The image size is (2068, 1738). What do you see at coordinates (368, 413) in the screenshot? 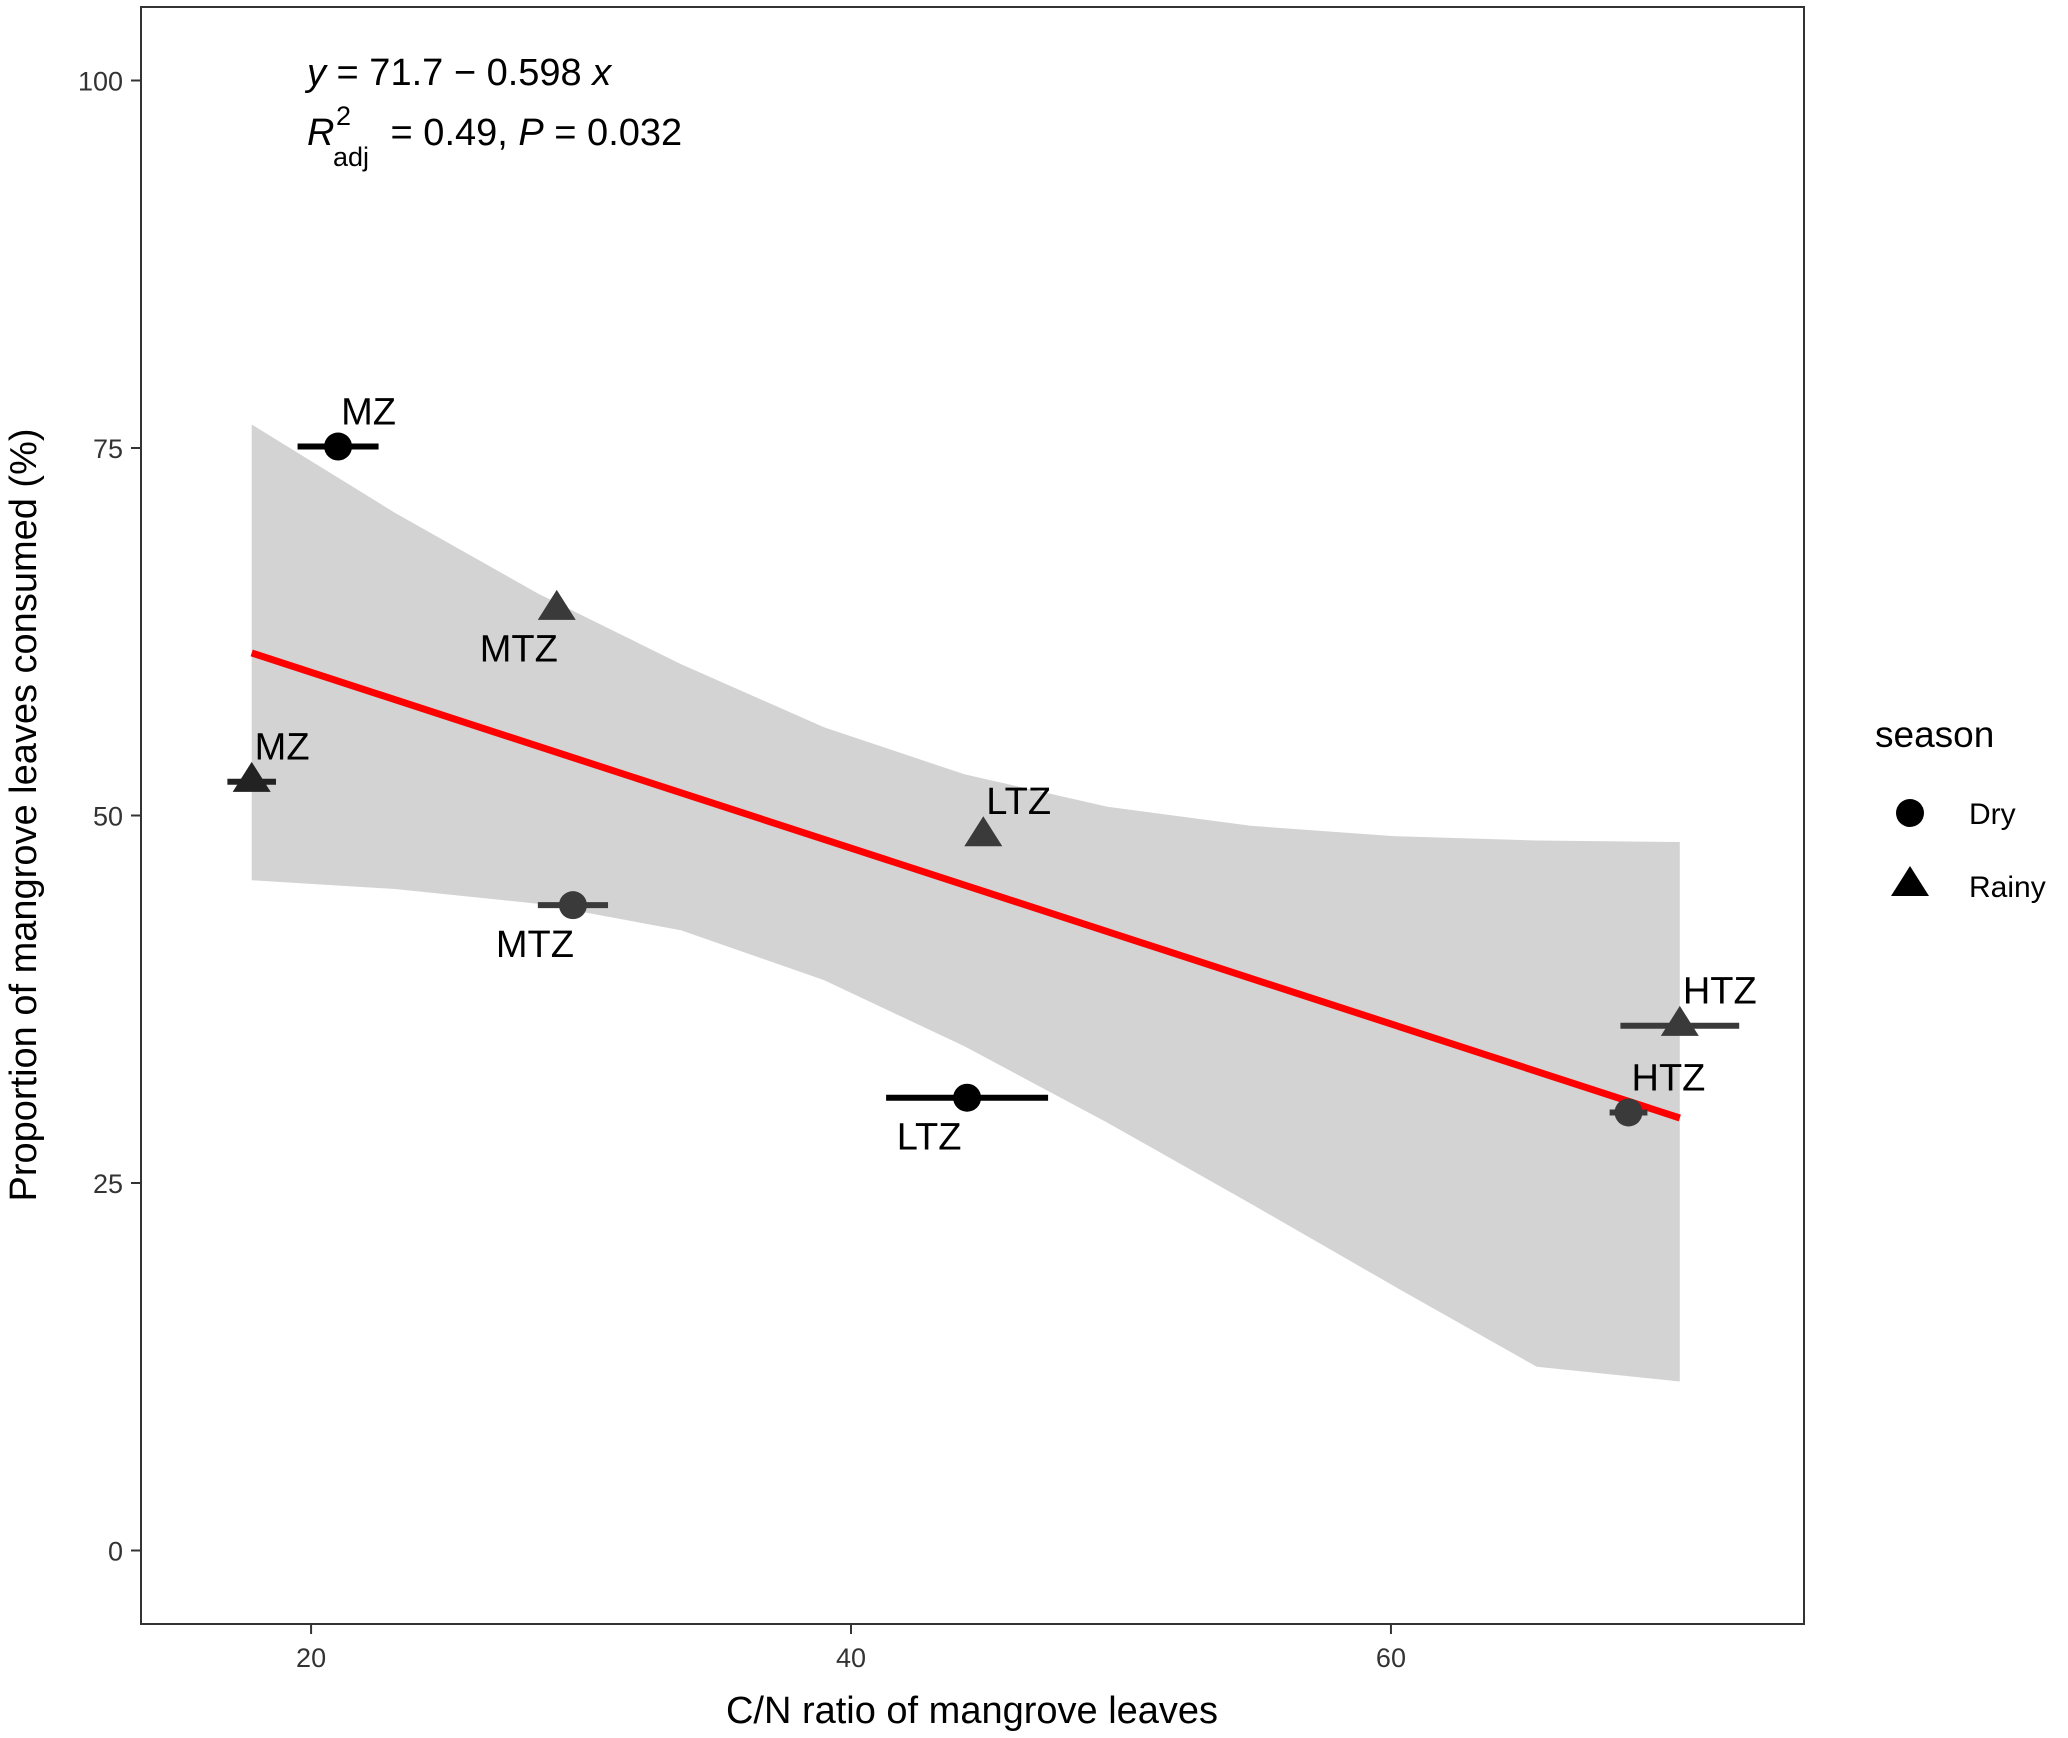
I see `point-label-dry-mz: MZ` at bounding box center [368, 413].